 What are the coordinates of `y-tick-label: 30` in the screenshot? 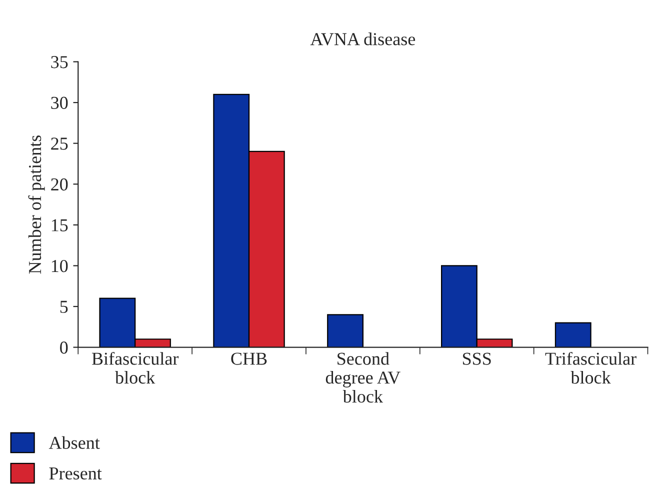 It's located at (59, 102).